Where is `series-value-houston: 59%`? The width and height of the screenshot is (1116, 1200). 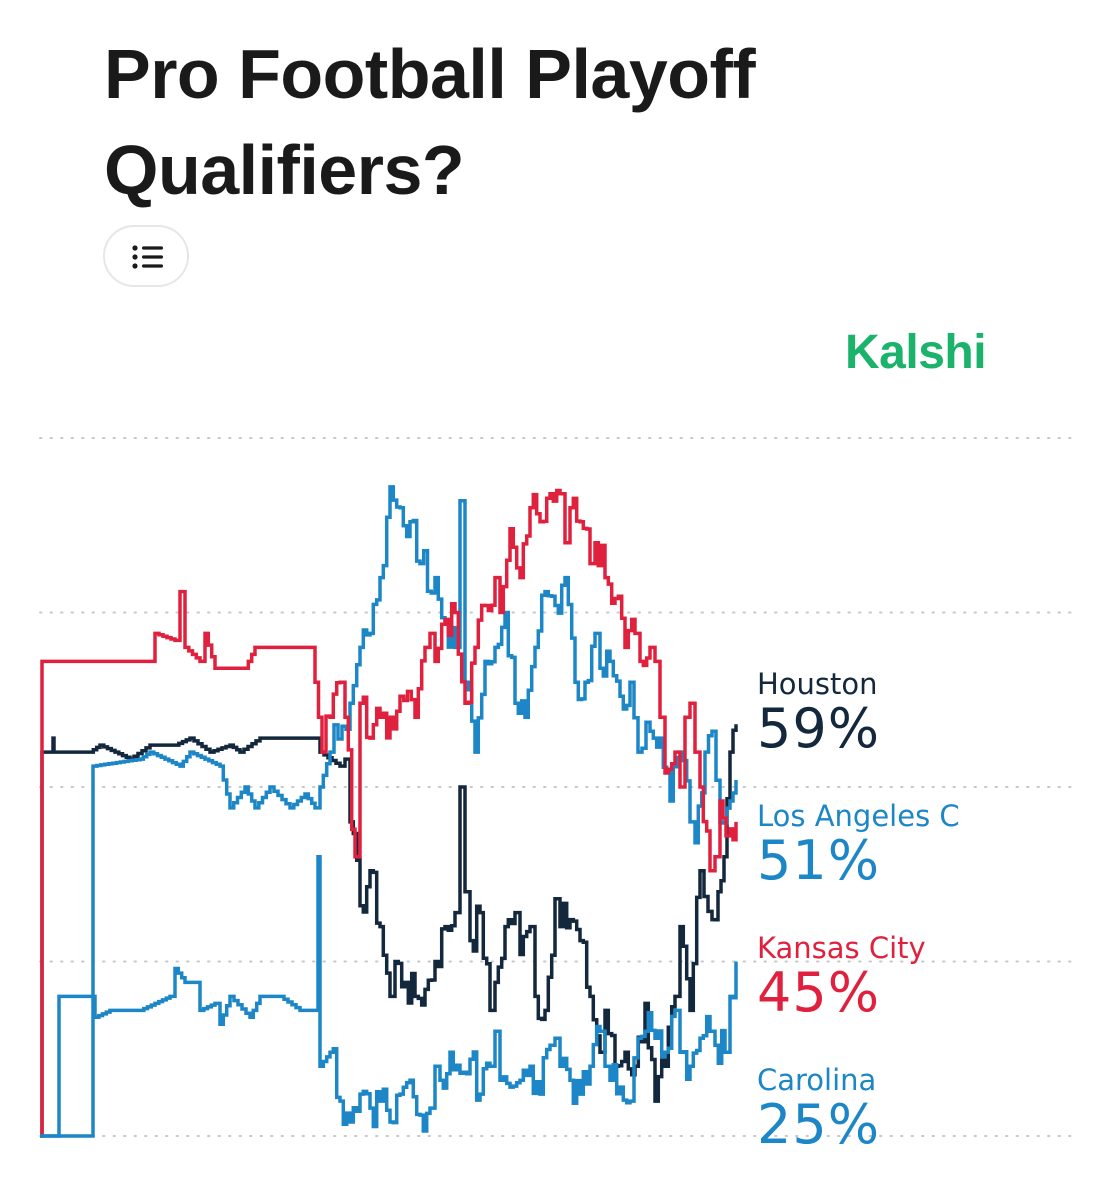
series-value-houston: 59% is located at coordinates (819, 728).